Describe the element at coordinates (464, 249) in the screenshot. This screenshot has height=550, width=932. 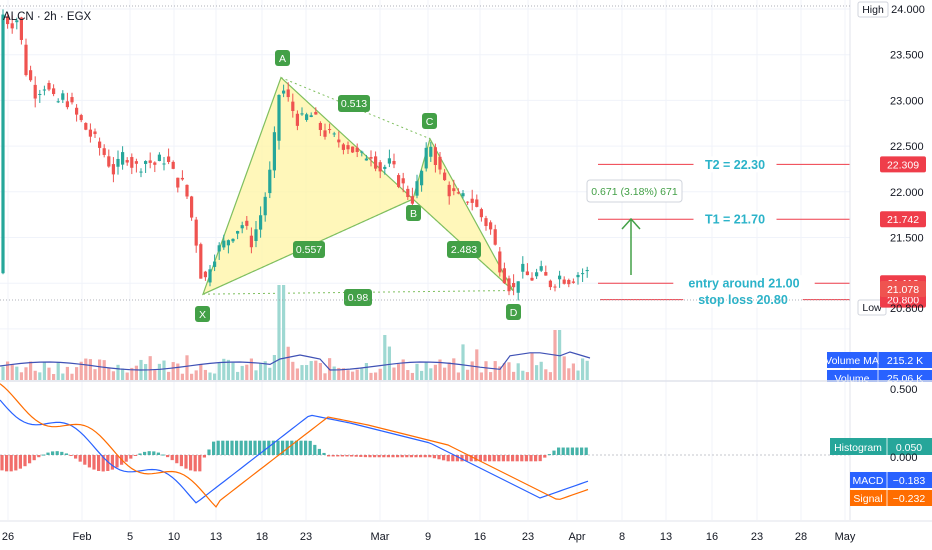
I see `ratio-bd: 2.483` at that location.